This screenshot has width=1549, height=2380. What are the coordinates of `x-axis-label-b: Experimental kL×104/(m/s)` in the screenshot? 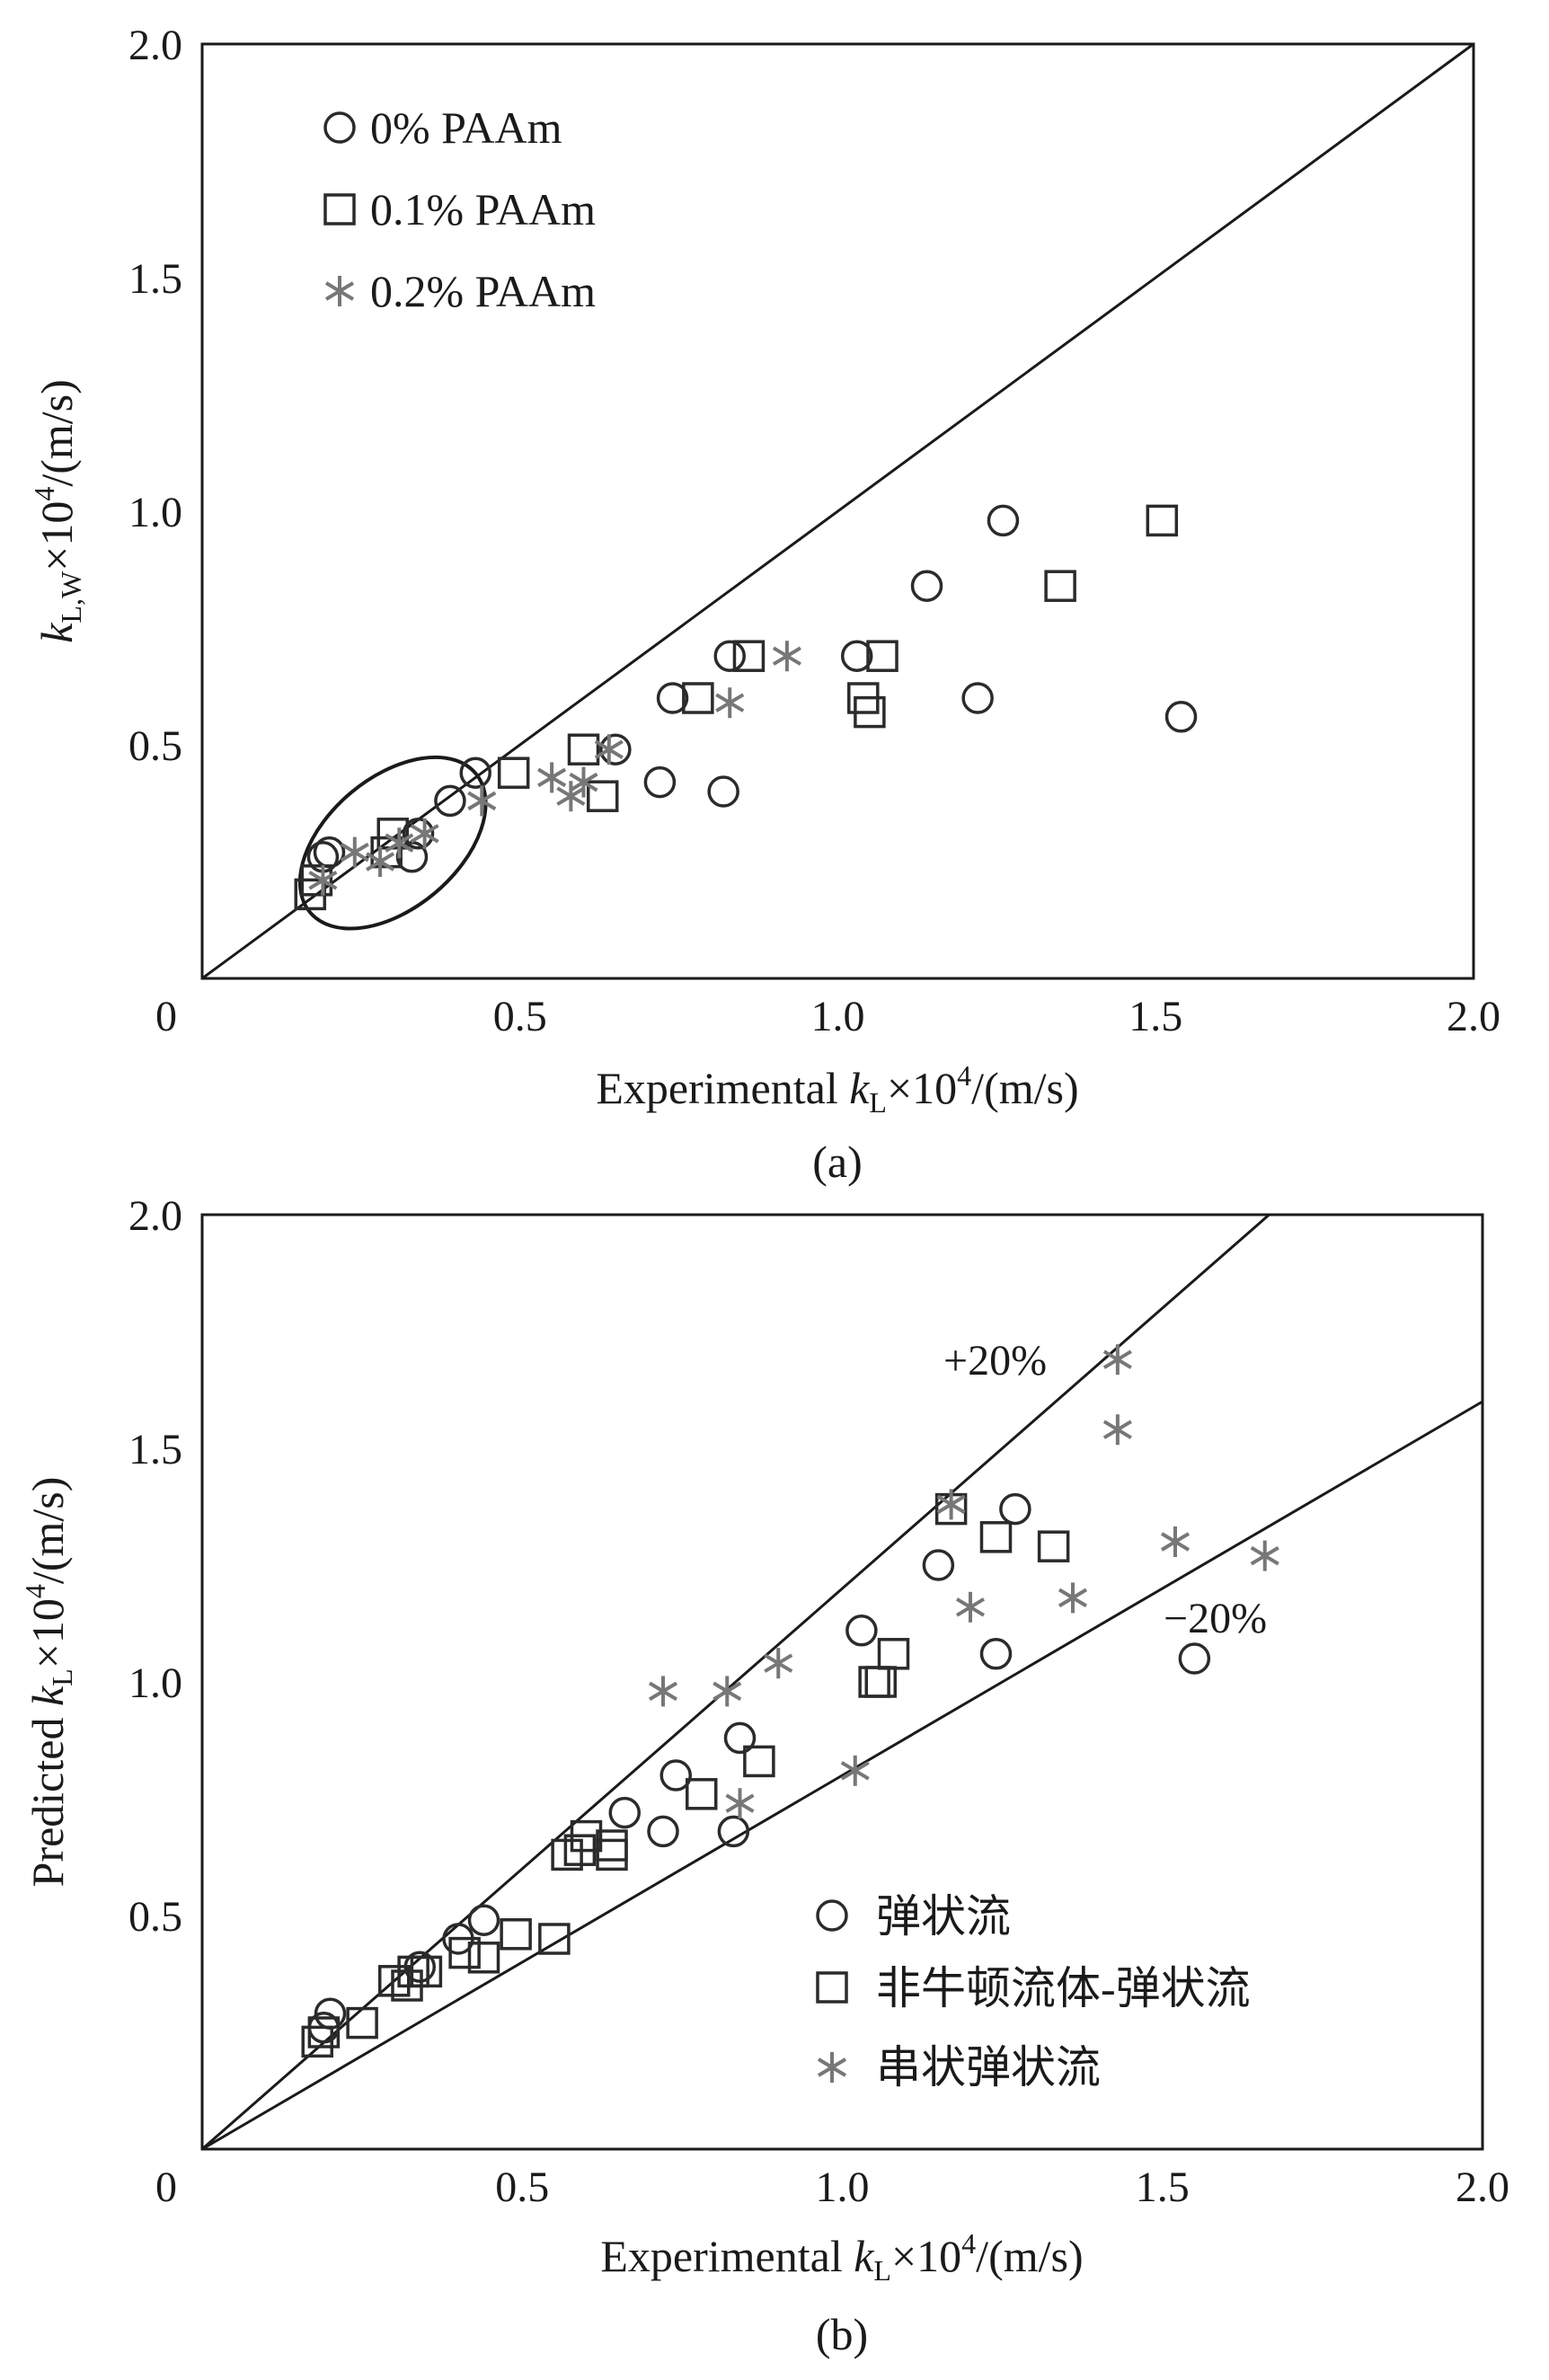 It's located at (841, 2257).